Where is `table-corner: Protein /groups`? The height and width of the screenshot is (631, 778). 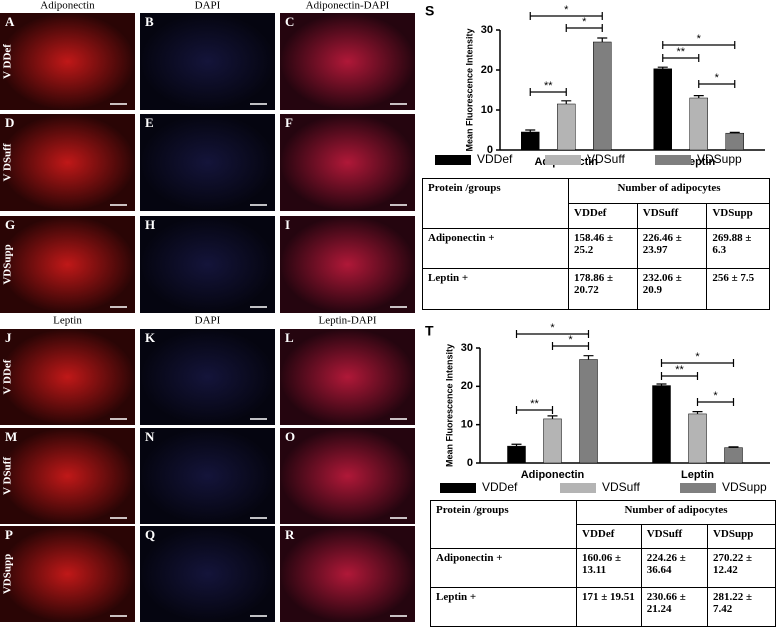
table-corner: Protein /groups is located at coordinates (503, 524).